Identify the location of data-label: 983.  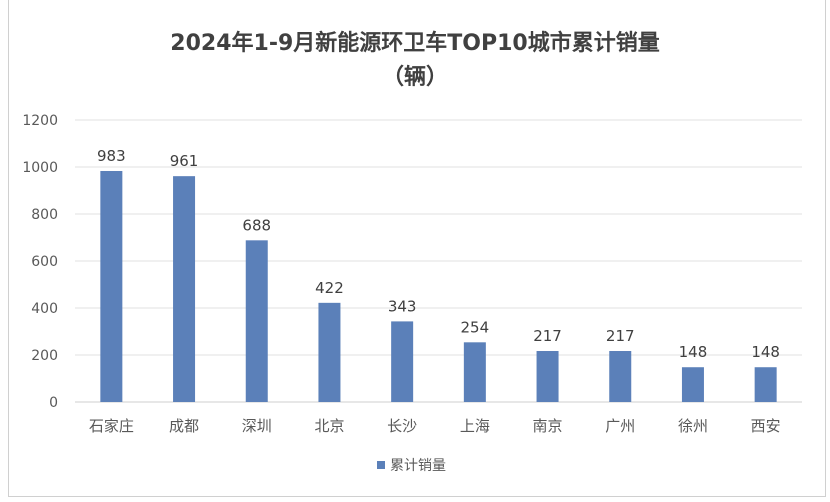
(111, 156).